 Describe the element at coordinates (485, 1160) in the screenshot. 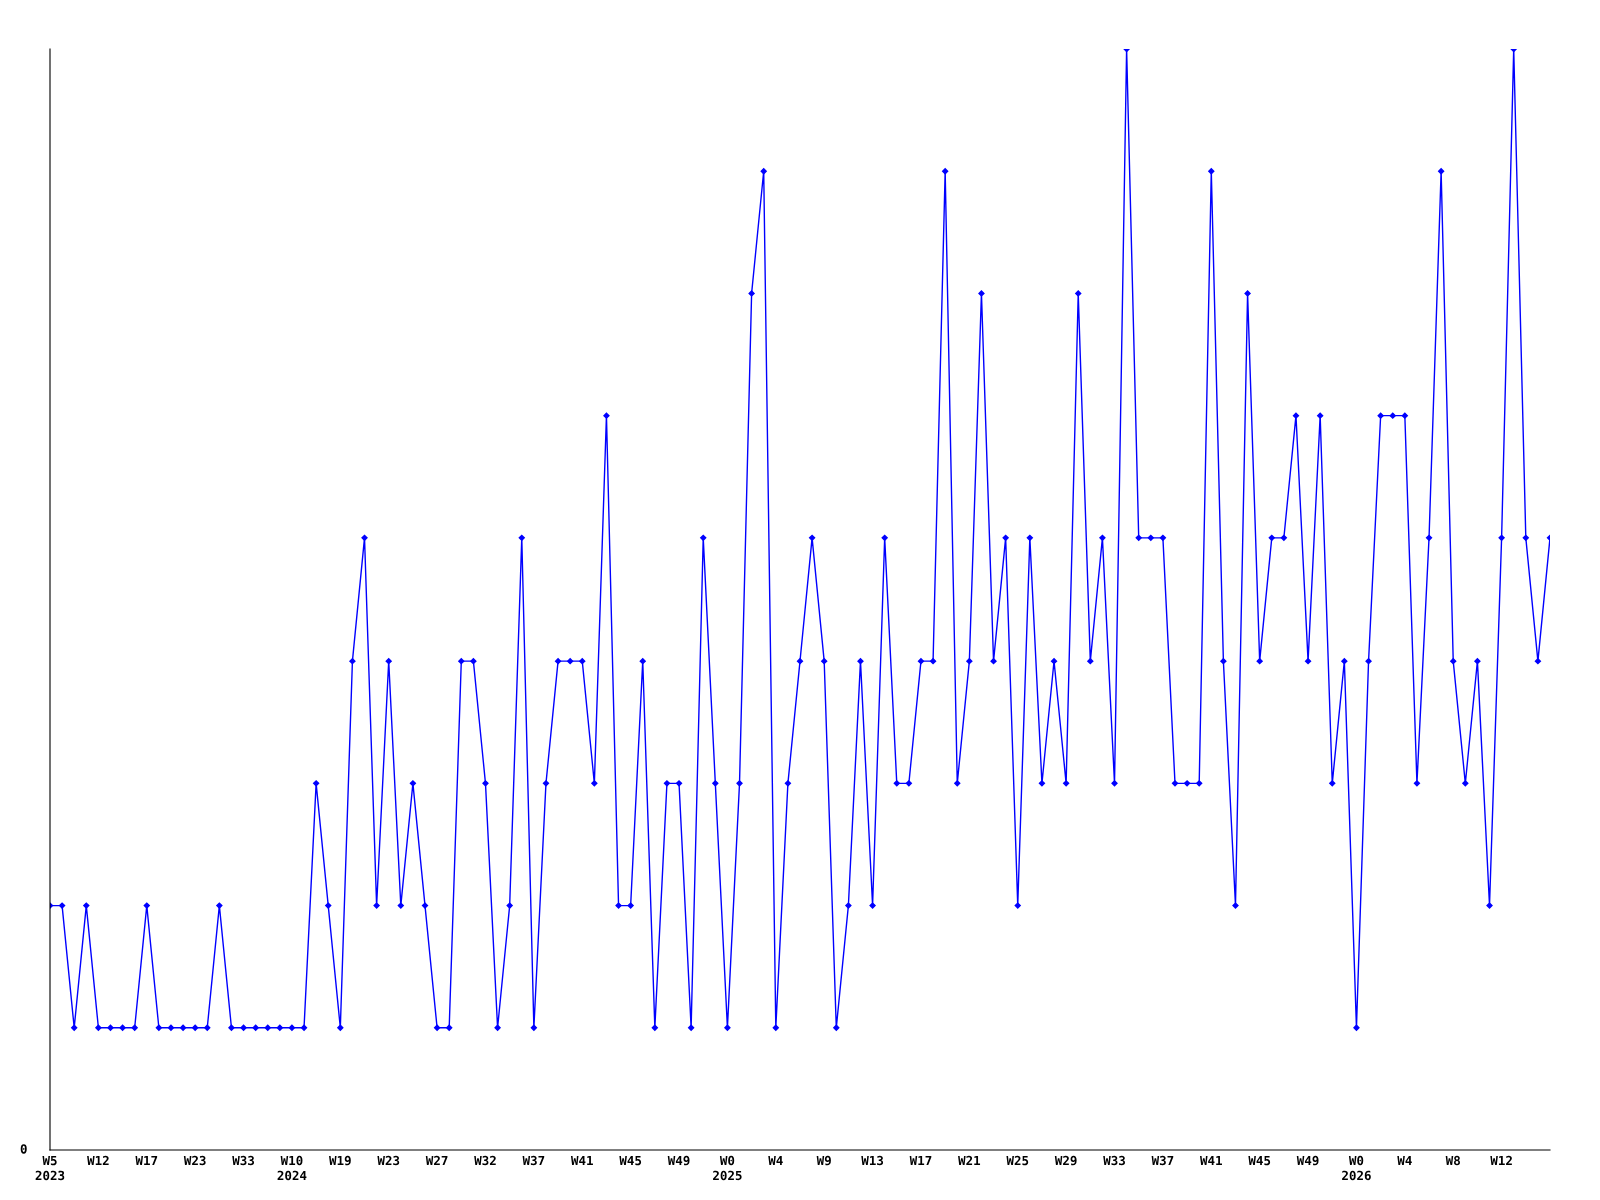

I see `x-tick-label: W32` at that location.